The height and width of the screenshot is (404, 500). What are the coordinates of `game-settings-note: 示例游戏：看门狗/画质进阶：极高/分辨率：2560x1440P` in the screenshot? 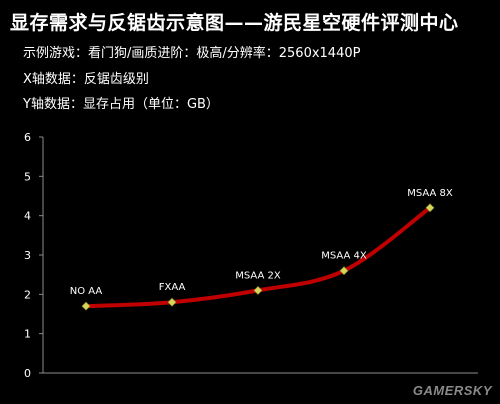 It's located at (192, 53).